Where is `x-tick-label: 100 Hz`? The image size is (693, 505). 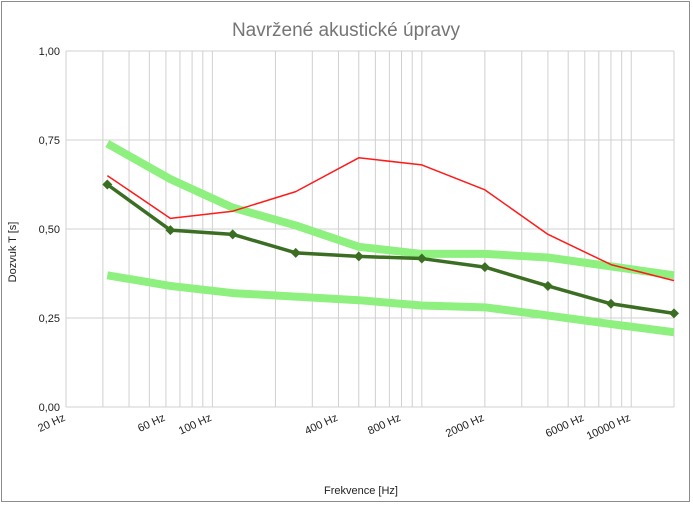
x-tick-label: 100 Hz is located at coordinates (195, 425).